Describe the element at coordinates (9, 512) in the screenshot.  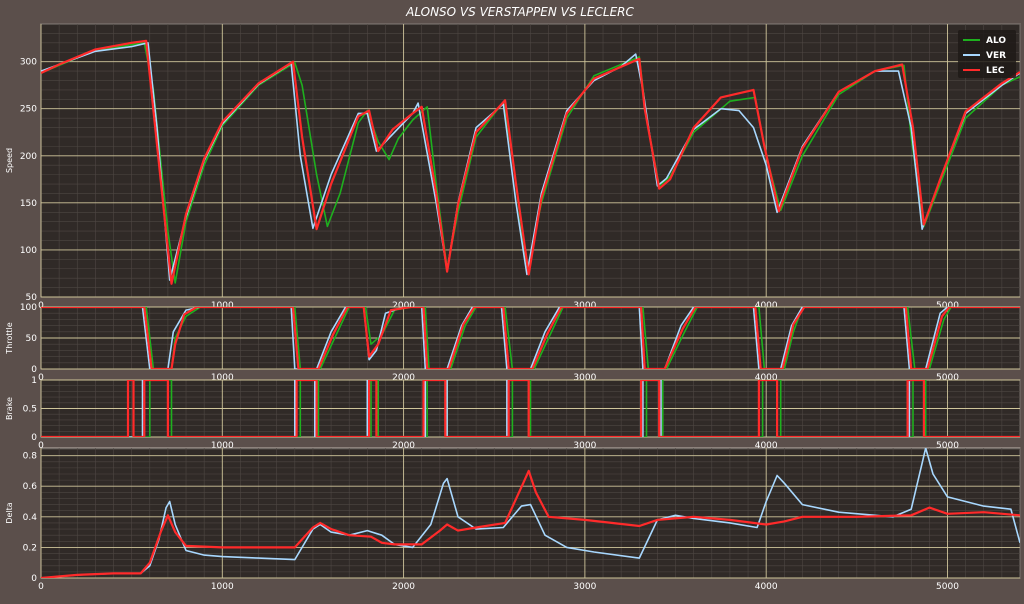
I see `y-axis-label: Delta` at that location.